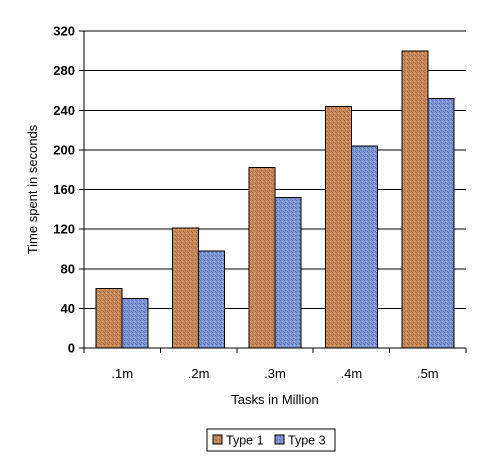  What do you see at coordinates (352, 373) in the screenshot?
I see `x-category-label: .4m` at bounding box center [352, 373].